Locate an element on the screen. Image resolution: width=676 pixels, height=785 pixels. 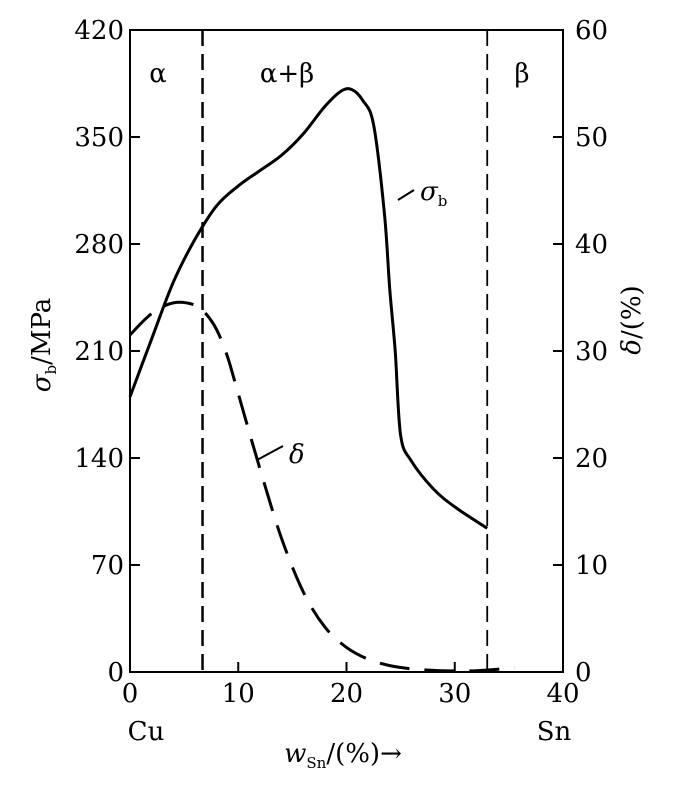
y-left-tick-label: 0 is located at coordinates (115, 673).